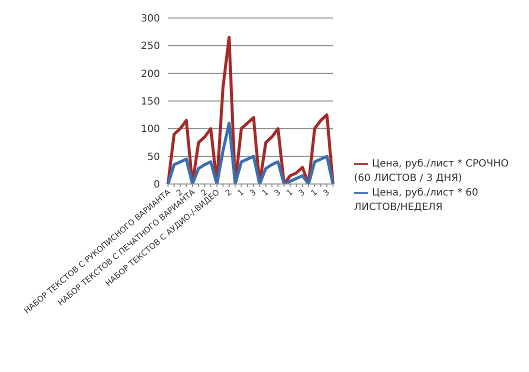 The height and width of the screenshot is (372, 529). I want to click on line-series, so click(250, 153).